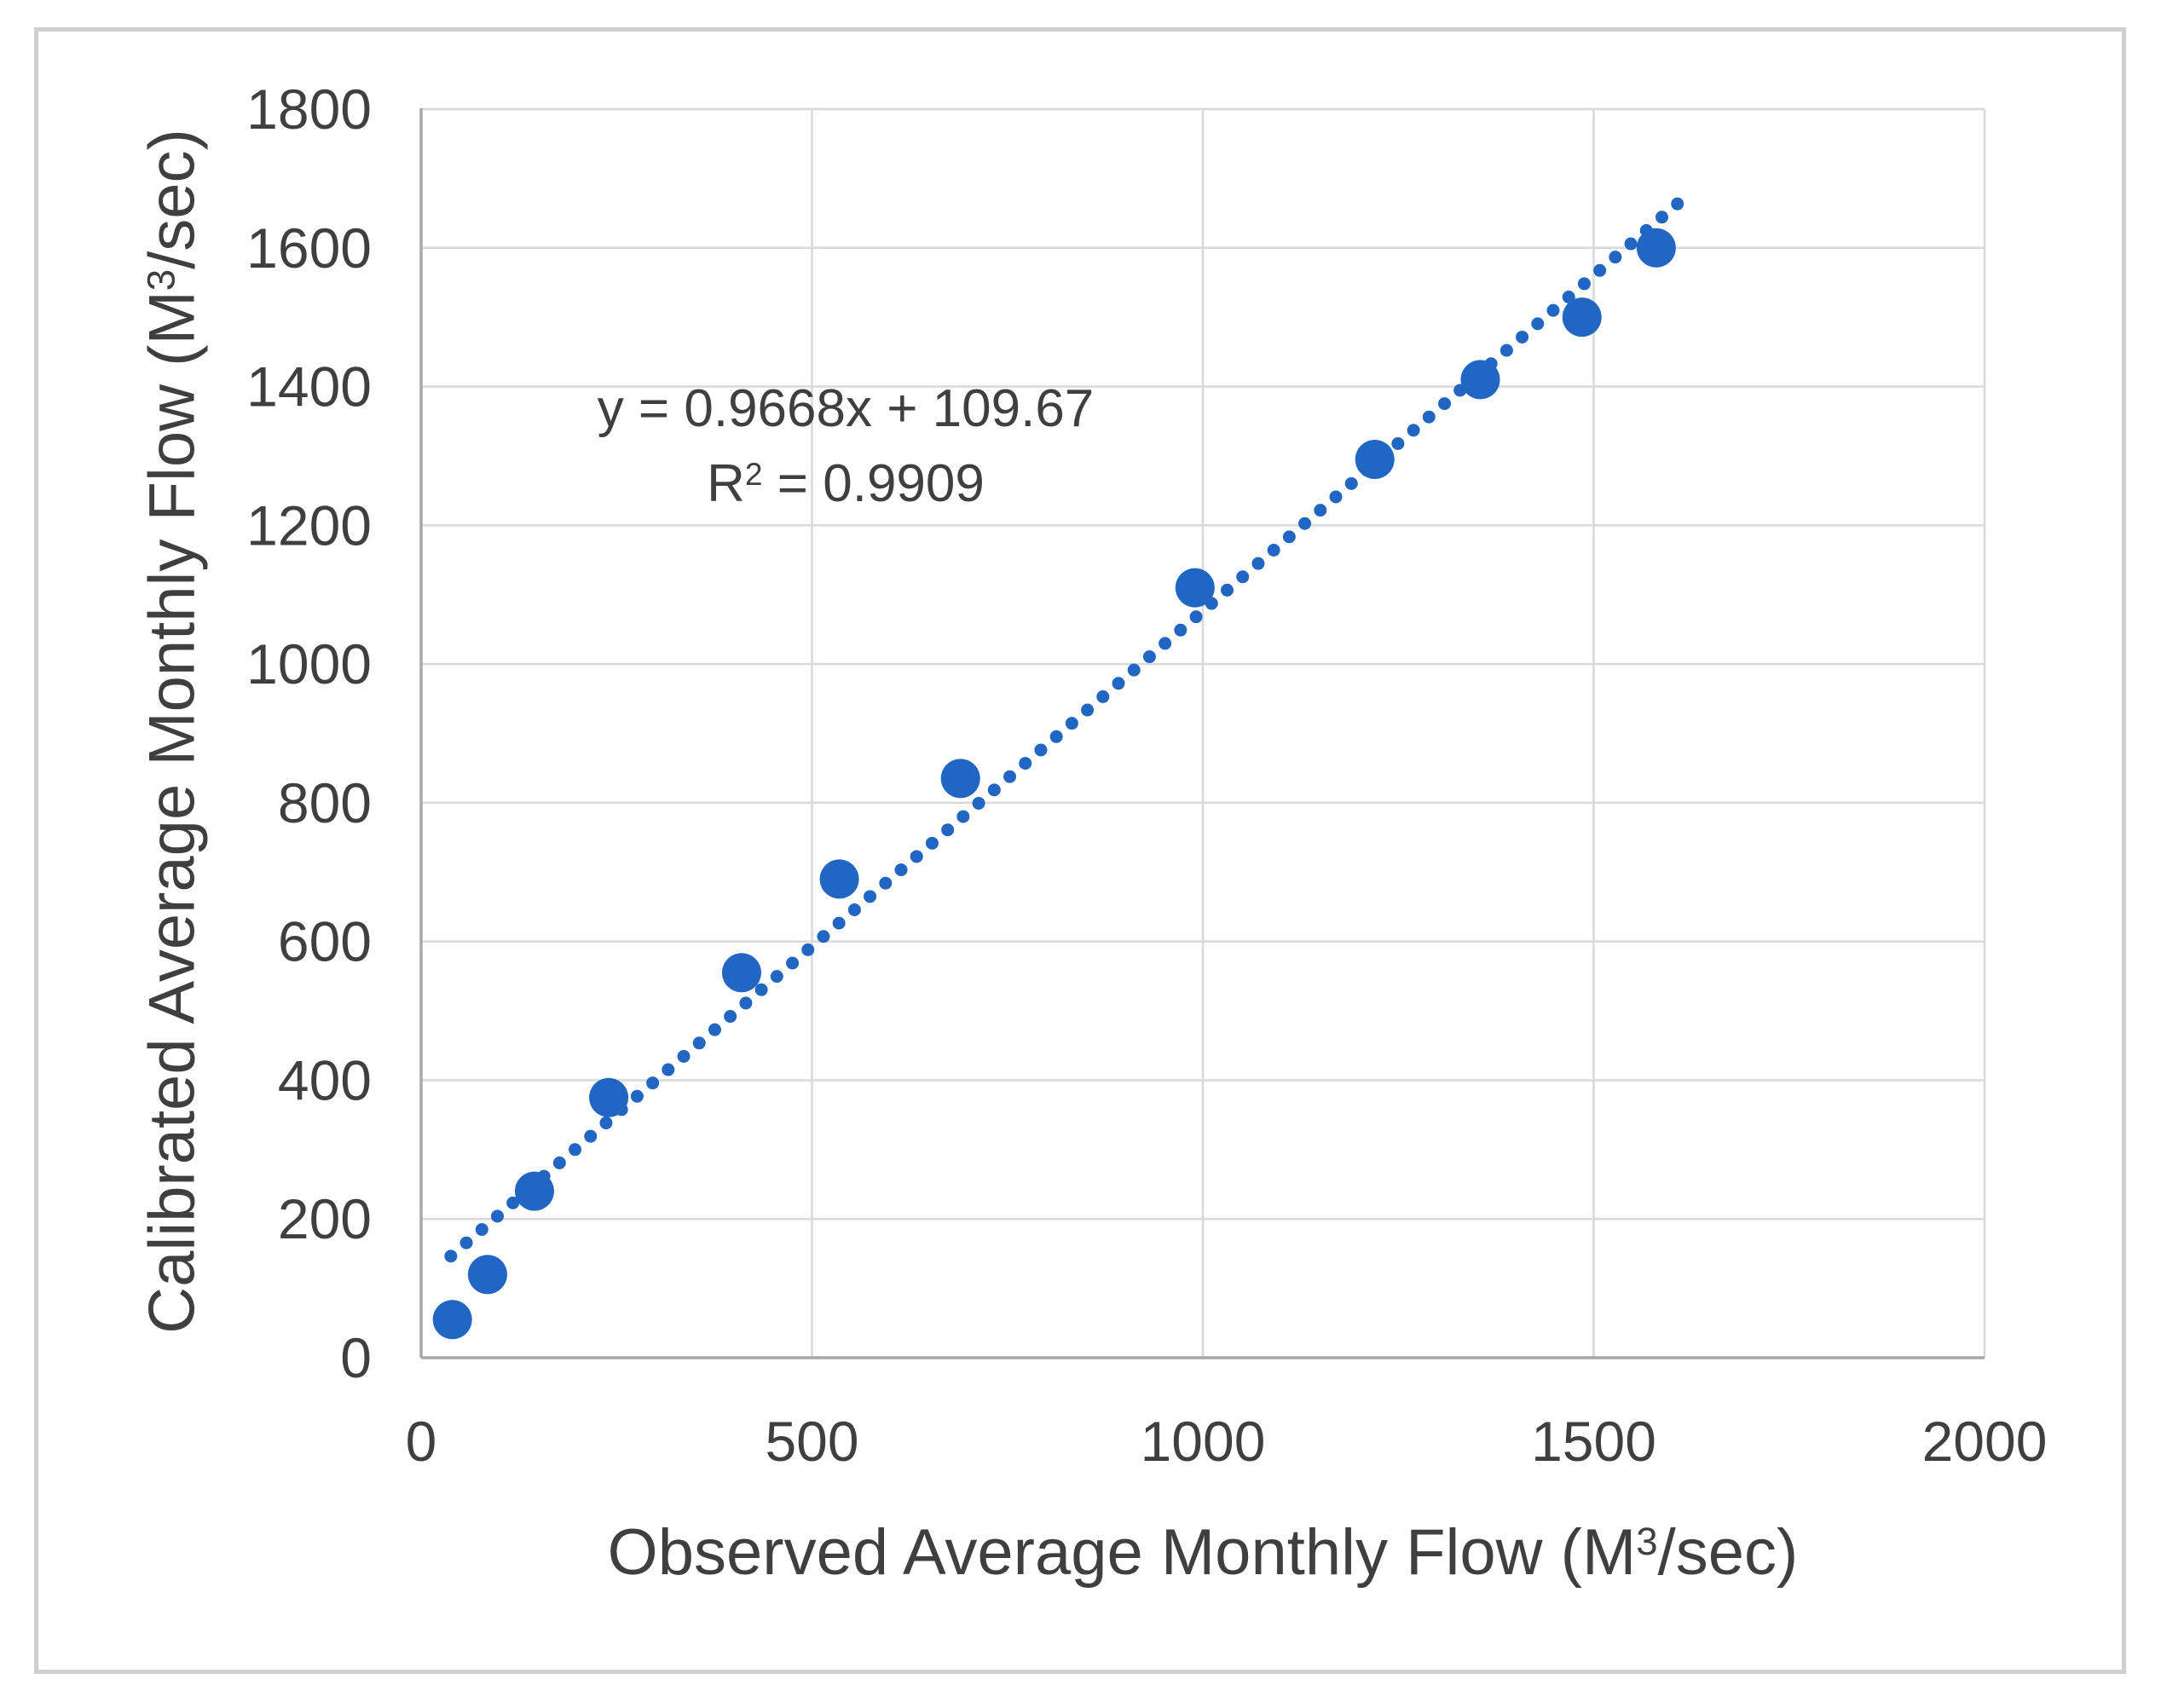 Image resolution: width=2161 pixels, height=1708 pixels. Describe the element at coordinates (846, 450) in the screenshot. I see `equation-annotation: y = 0.9668x + 109.67 R2 = 0.9909` at that location.